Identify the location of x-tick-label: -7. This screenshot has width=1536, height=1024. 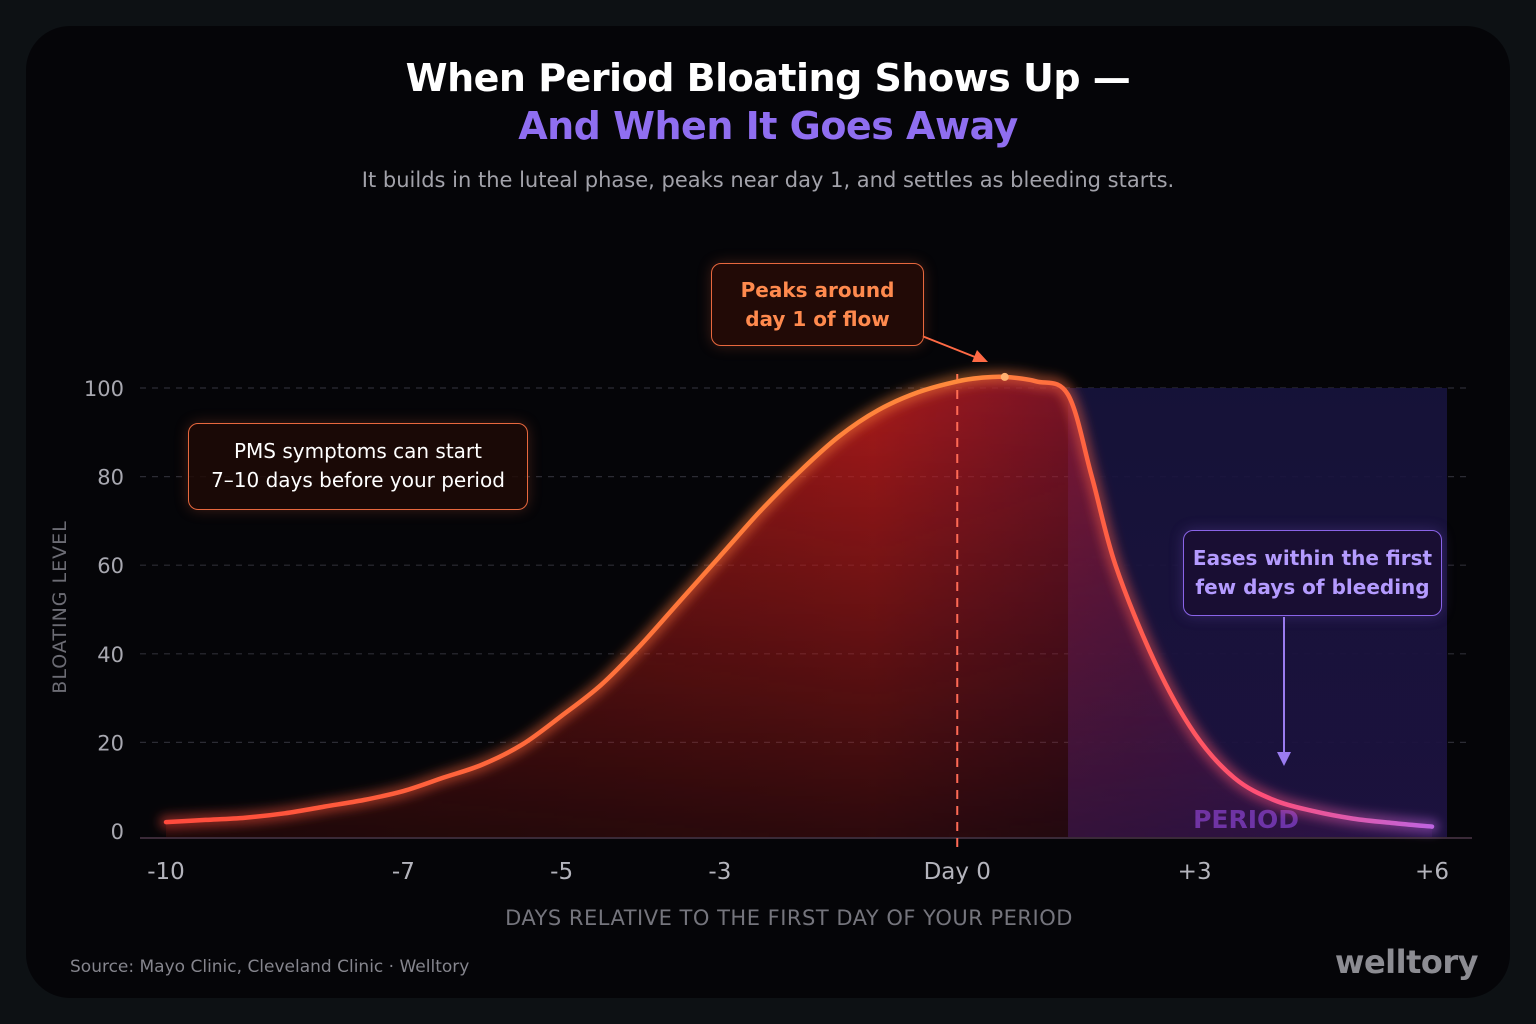
(403, 872).